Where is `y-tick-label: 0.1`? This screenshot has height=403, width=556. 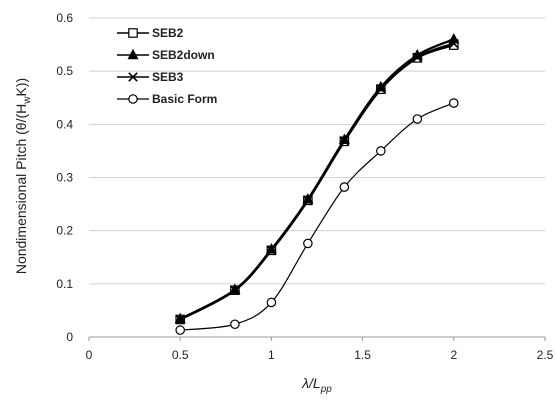
y-tick-label: 0.1 is located at coordinates (64, 284).